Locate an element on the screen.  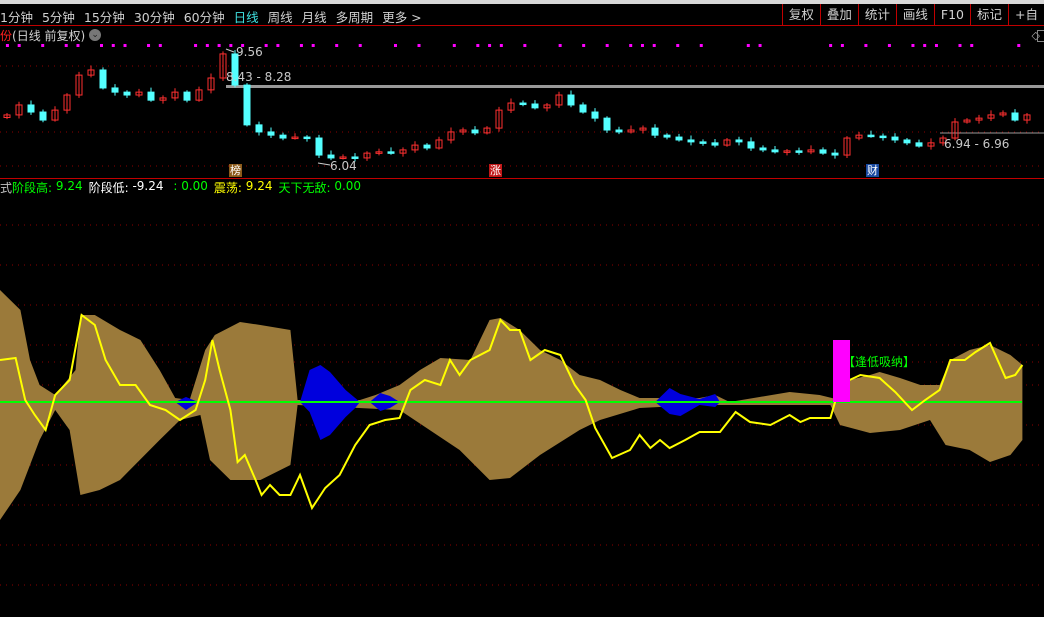
tab-period-1: 5分钟 is located at coordinates (58, 17).